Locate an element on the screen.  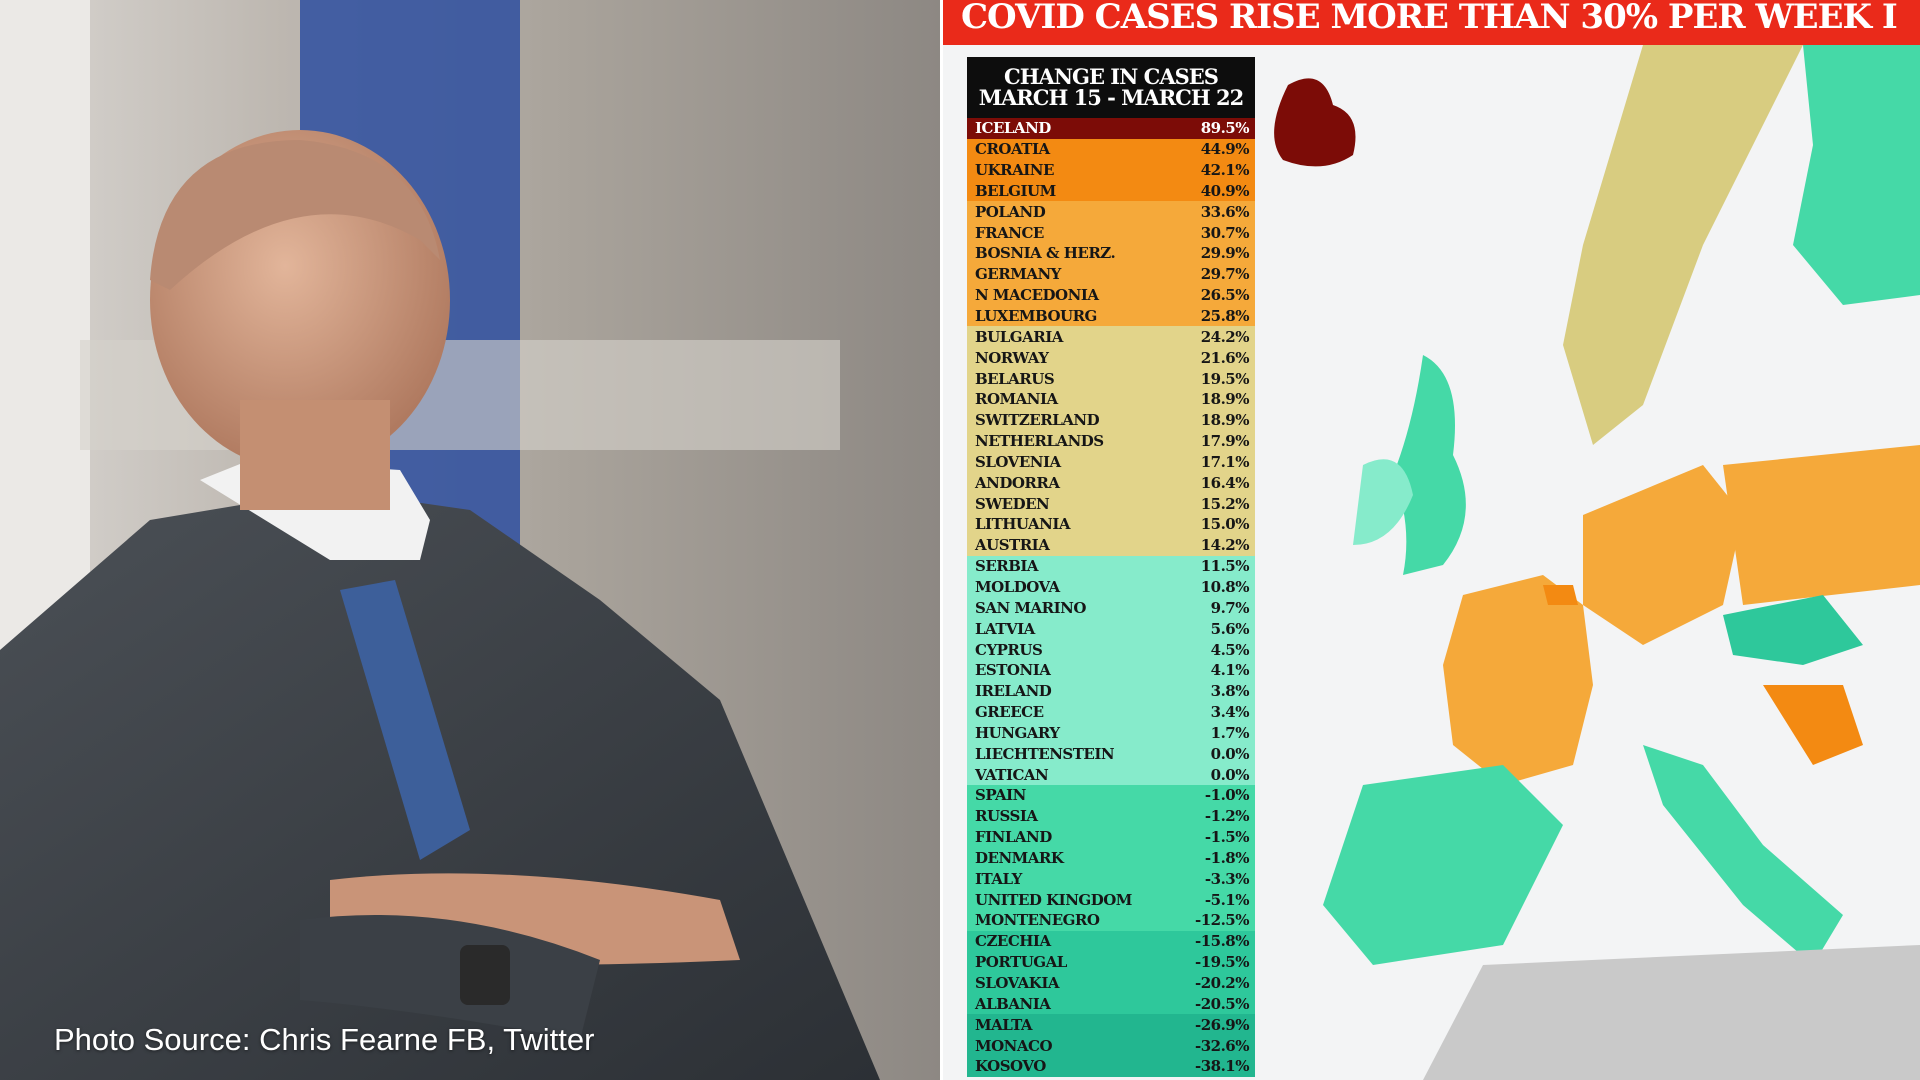
table-row: FRANCE 30.7% is located at coordinates (1111, 233).